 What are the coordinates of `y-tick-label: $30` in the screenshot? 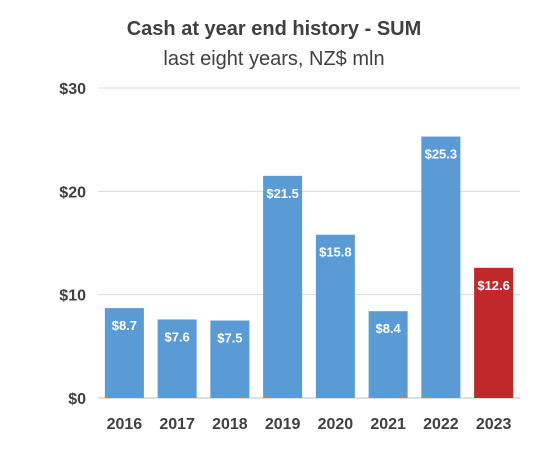 It's located at (72, 89).